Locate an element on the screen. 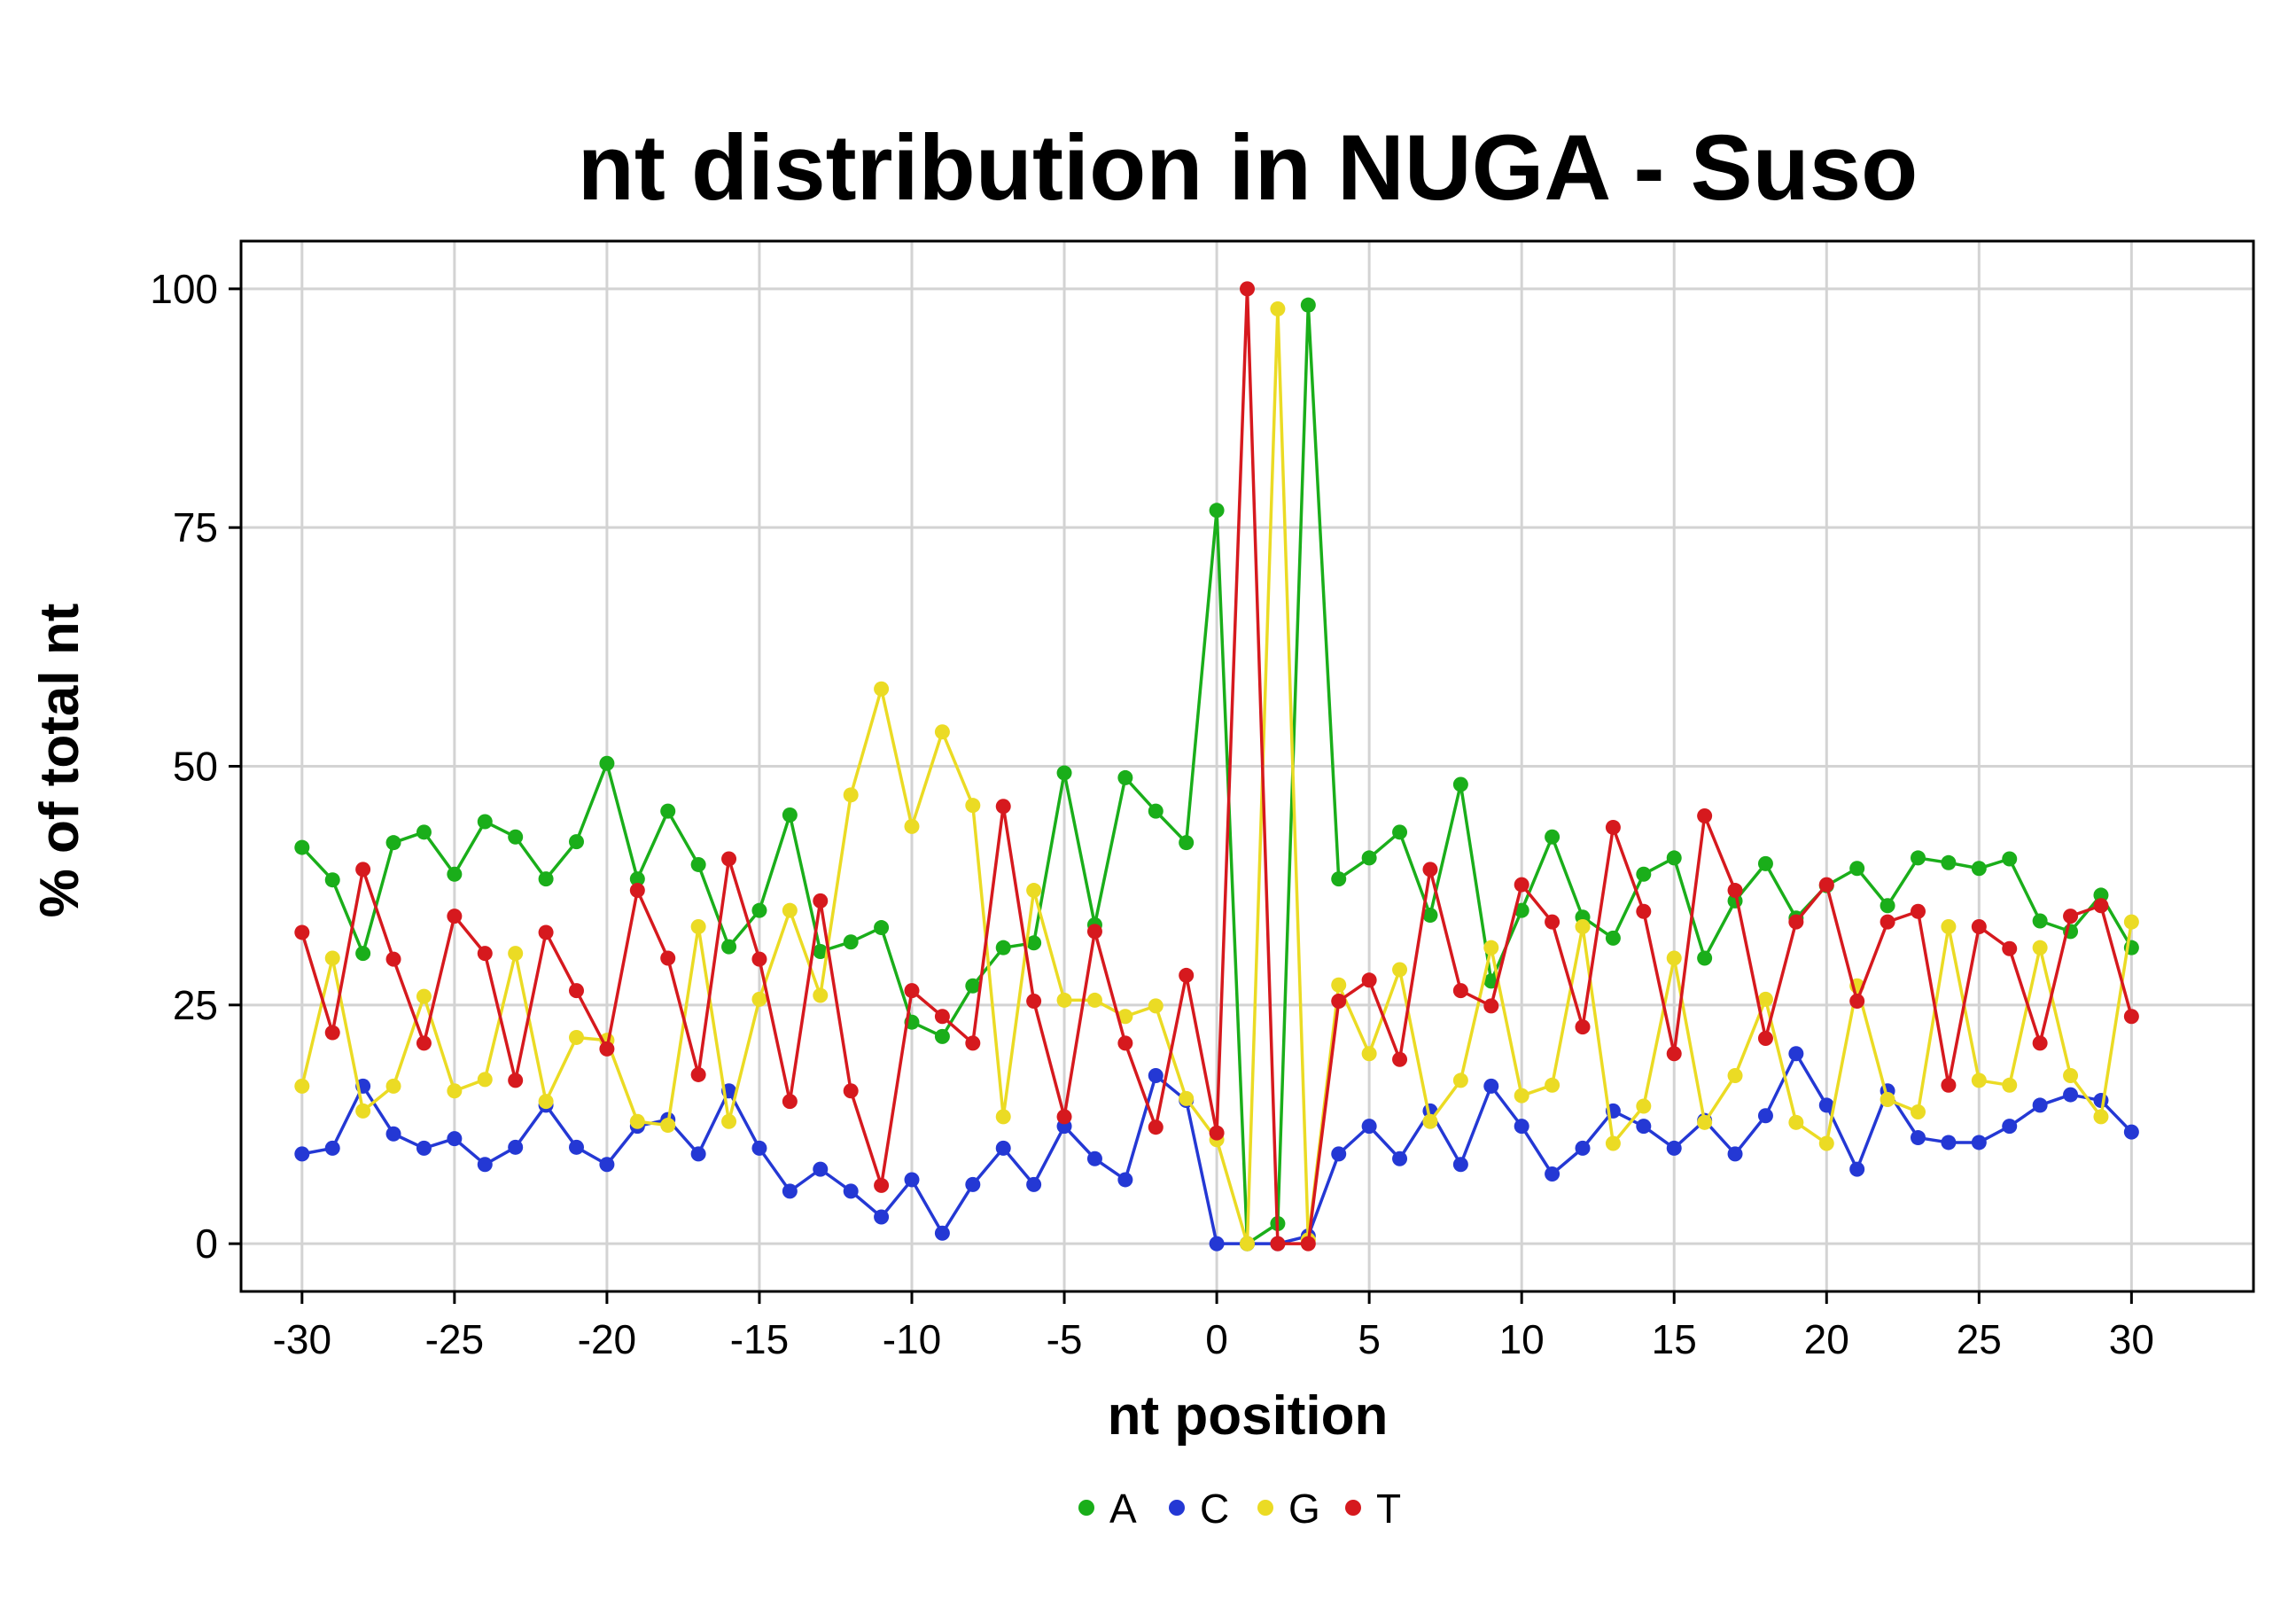 The width and height of the screenshot is (2296, 1599). x-tick-label: 25 is located at coordinates (1979, 1339).